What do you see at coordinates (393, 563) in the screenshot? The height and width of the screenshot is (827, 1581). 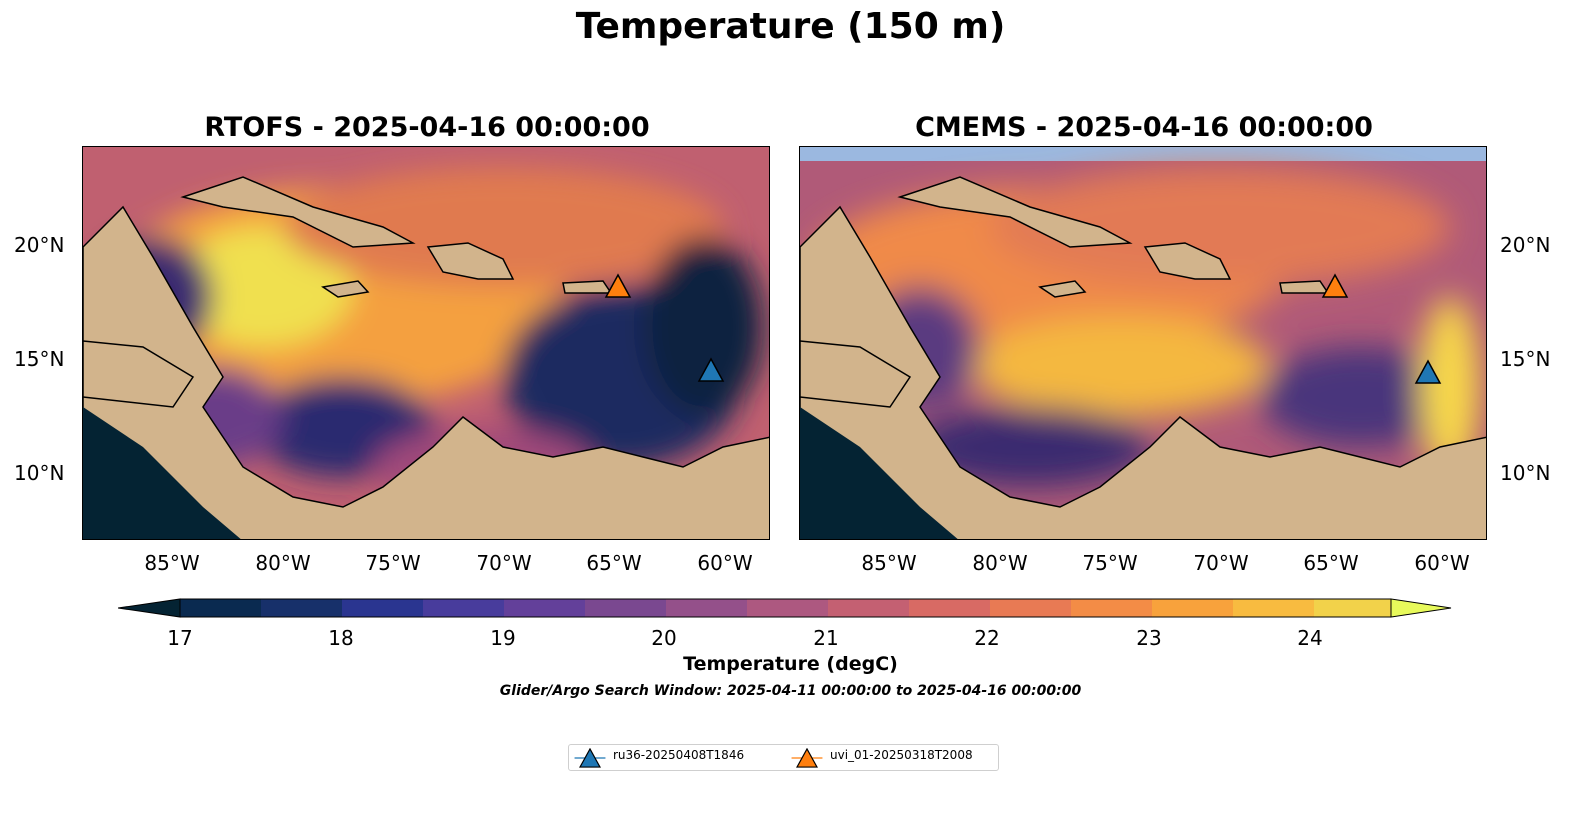 I see `lon-label-left-75: 75°W` at bounding box center [393, 563].